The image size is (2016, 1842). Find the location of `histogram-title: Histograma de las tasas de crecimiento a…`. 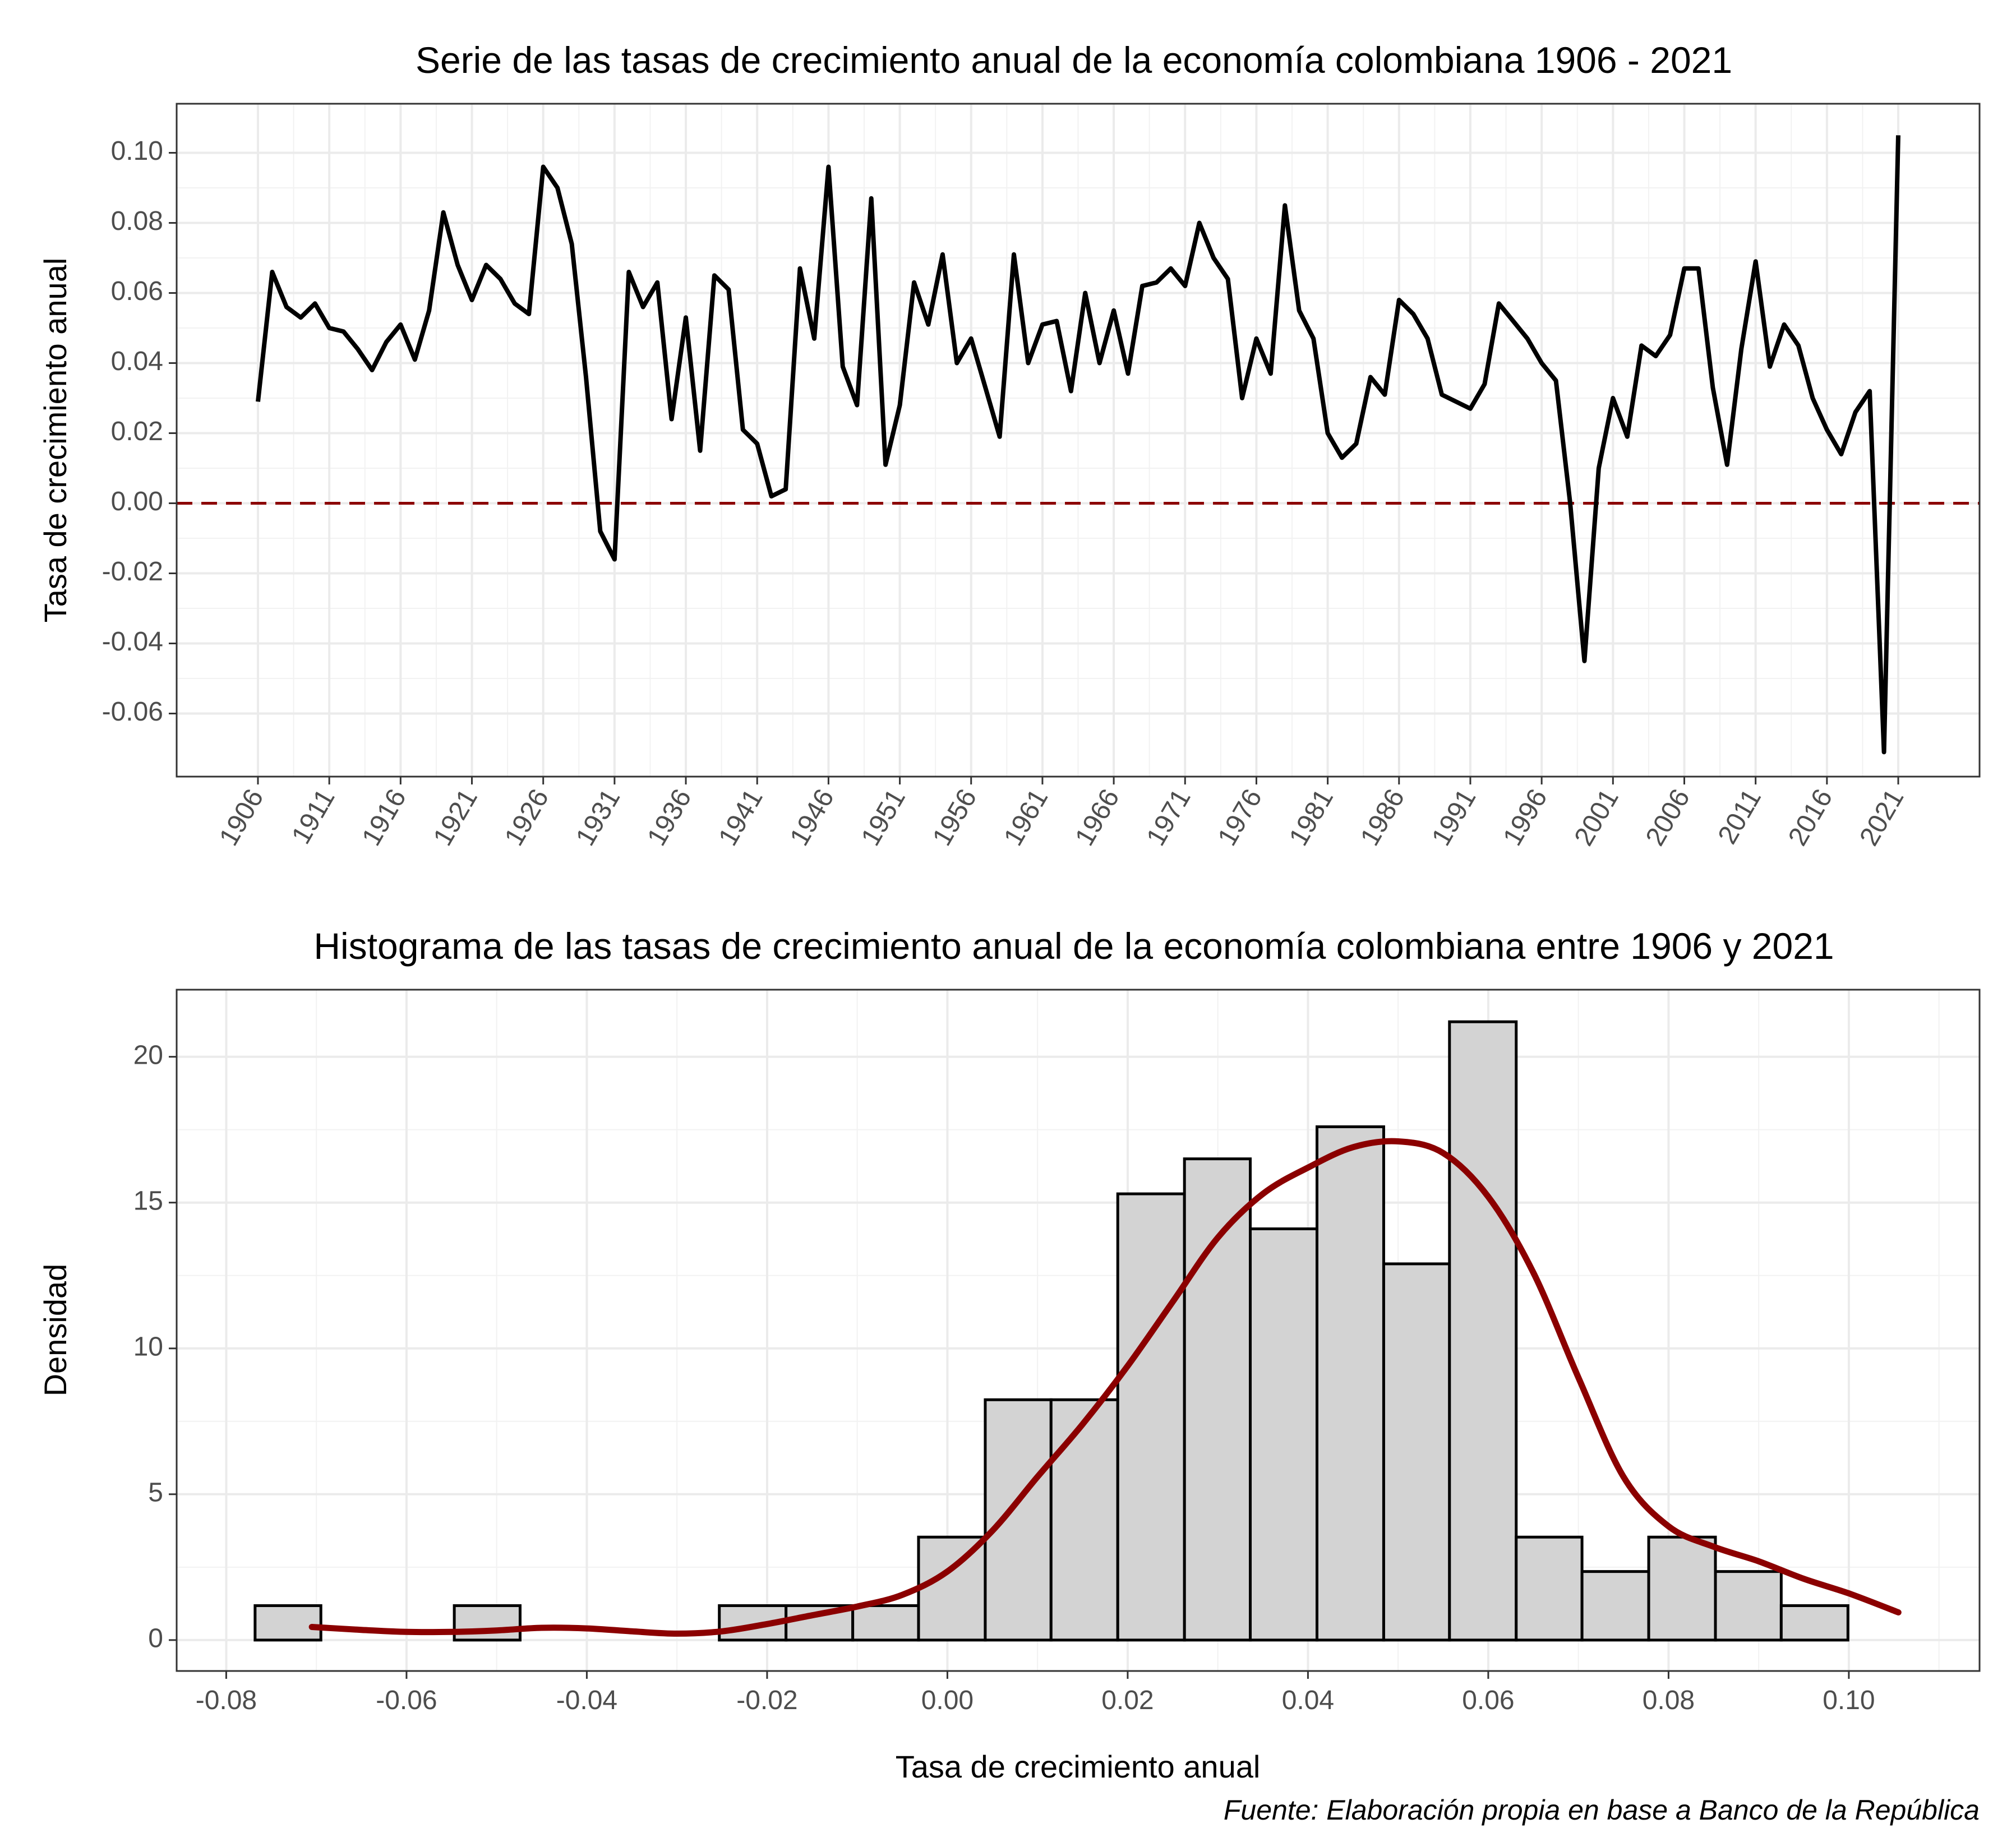

histogram-title: Histograma de las tasas de crecimiento a… is located at coordinates (1073, 946).